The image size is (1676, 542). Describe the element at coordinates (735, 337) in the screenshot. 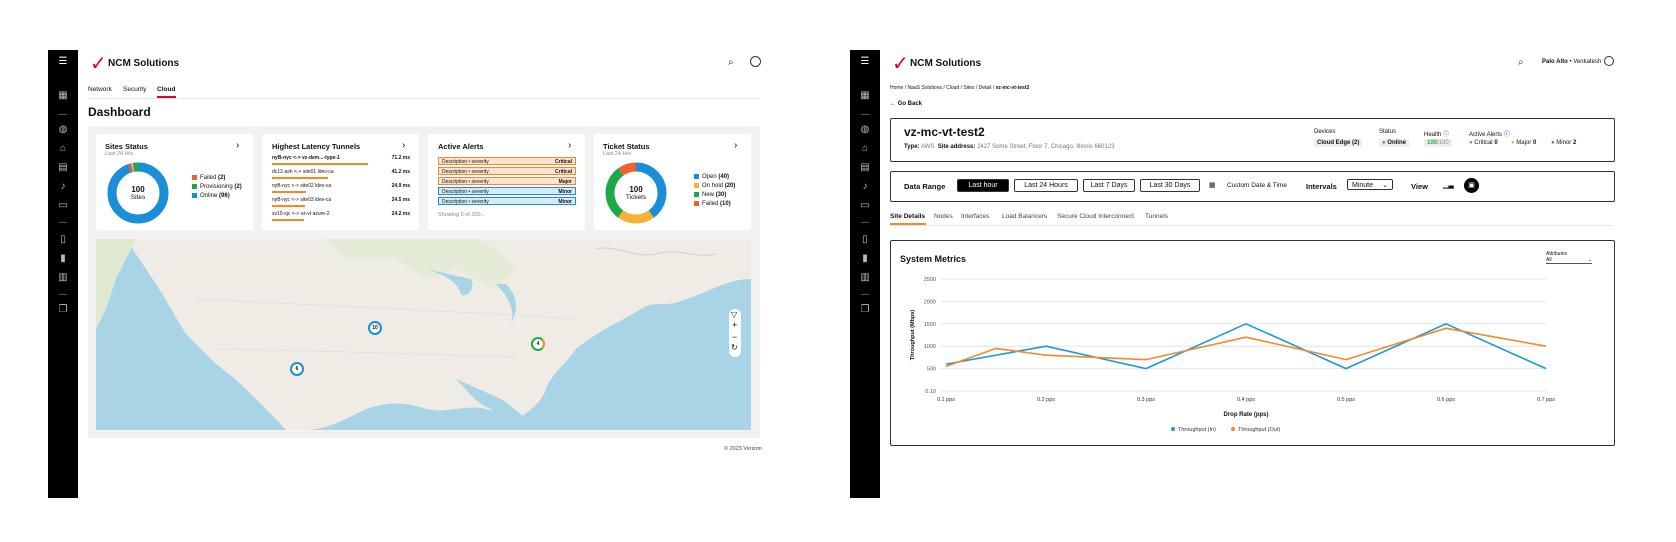

I see `zoom-out-icon: −` at that location.